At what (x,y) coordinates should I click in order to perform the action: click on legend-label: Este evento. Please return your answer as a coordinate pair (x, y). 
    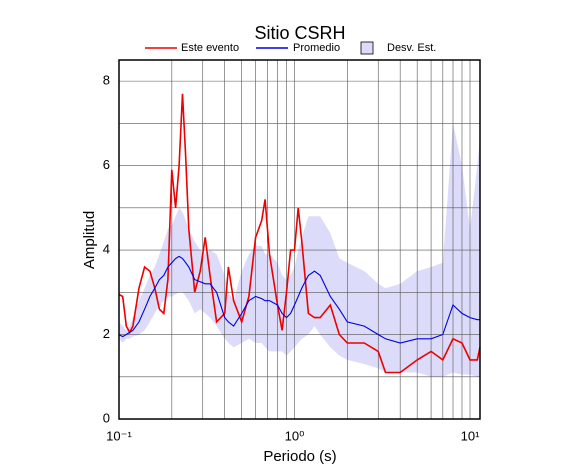
    Looking at the image, I should click on (210, 48).